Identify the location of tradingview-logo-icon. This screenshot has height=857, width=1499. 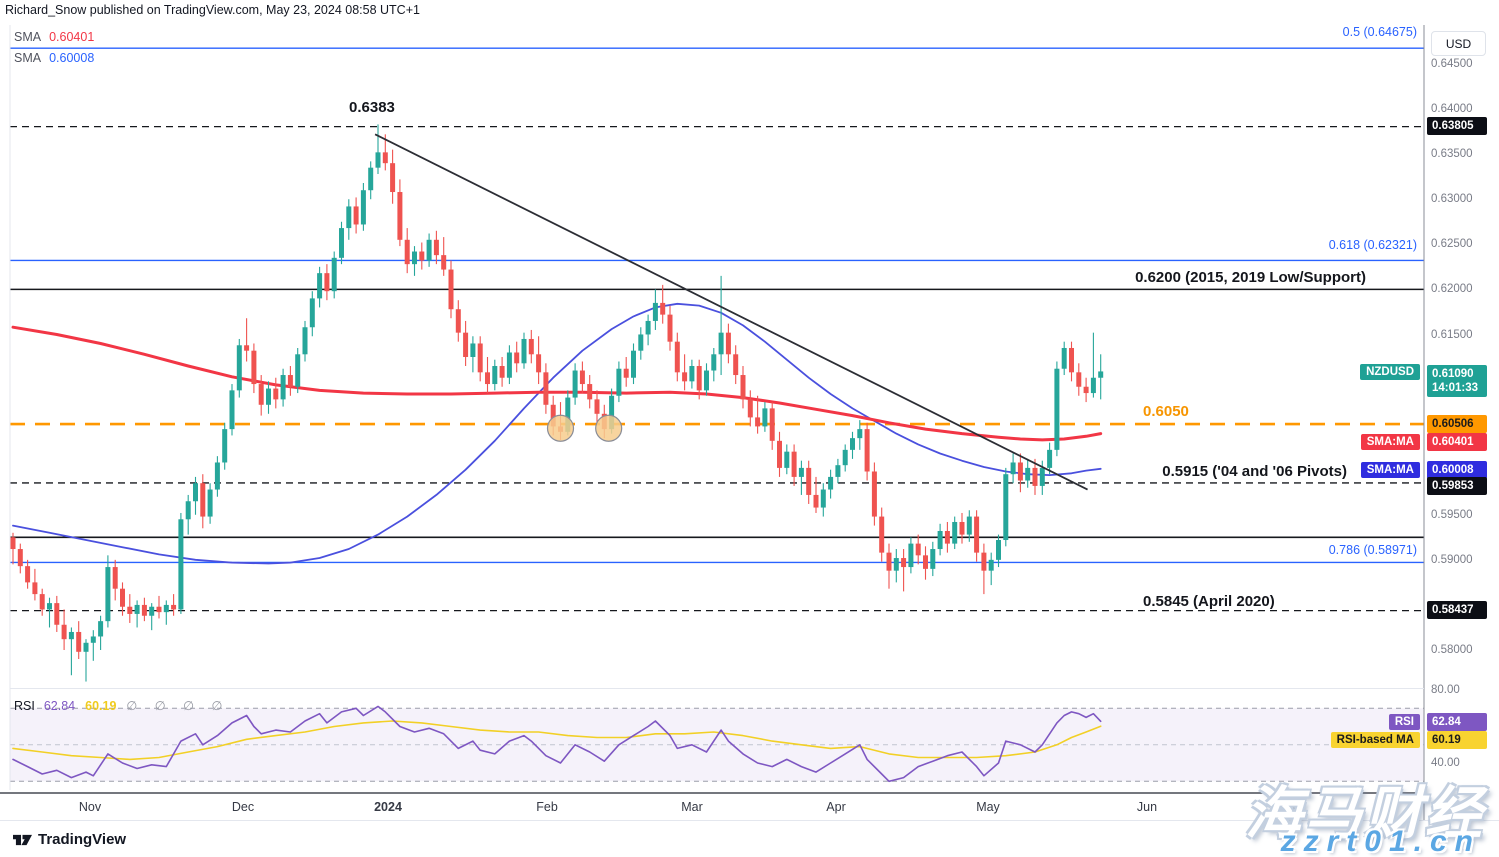
(22, 840).